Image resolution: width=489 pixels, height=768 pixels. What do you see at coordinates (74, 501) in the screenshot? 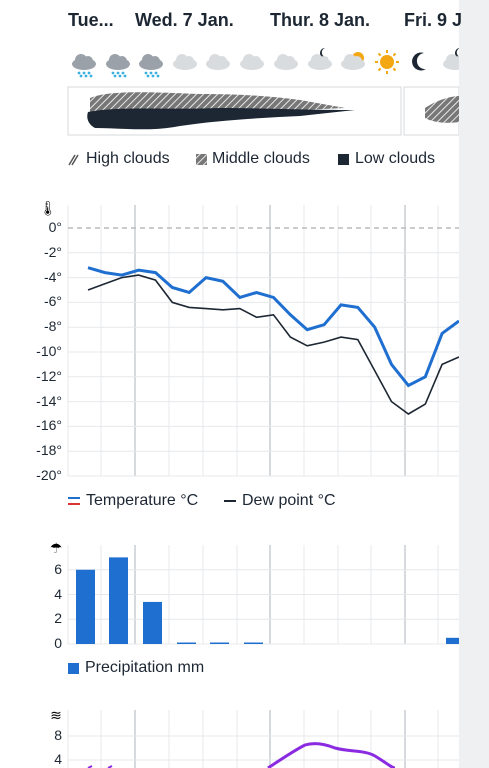
I see `temperature-swatch` at bounding box center [74, 501].